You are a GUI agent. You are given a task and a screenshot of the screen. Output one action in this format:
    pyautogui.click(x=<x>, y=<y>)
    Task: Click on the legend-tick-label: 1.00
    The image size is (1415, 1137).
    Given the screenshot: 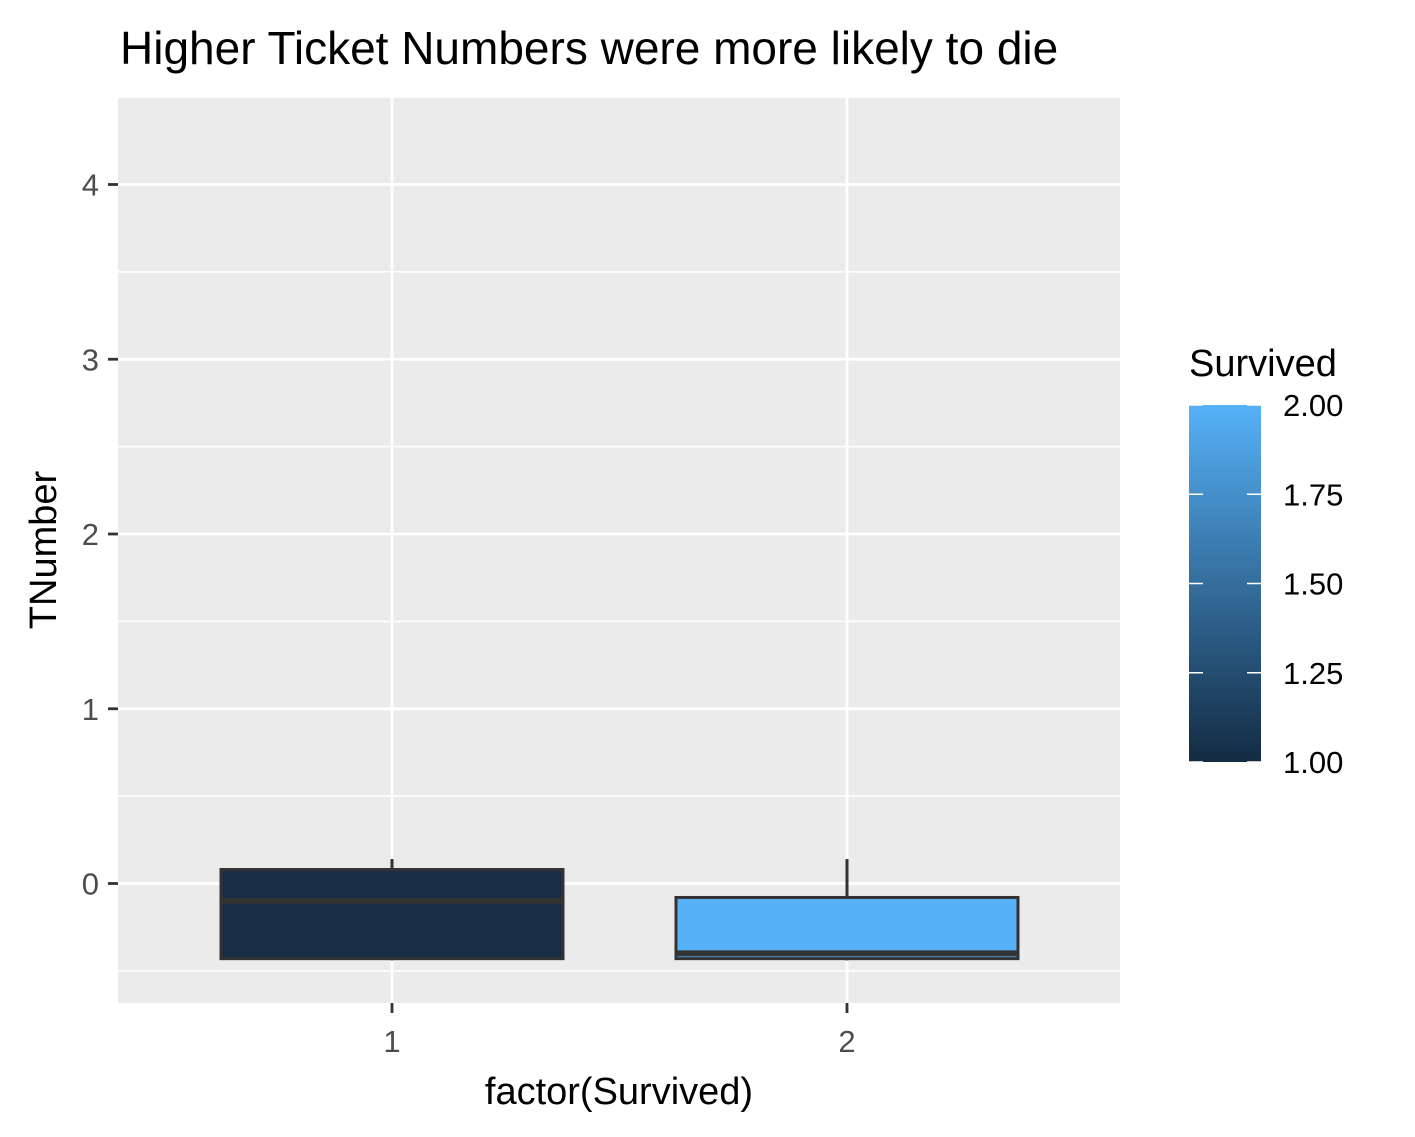 What is the action you would take?
    pyautogui.click(x=1313, y=762)
    